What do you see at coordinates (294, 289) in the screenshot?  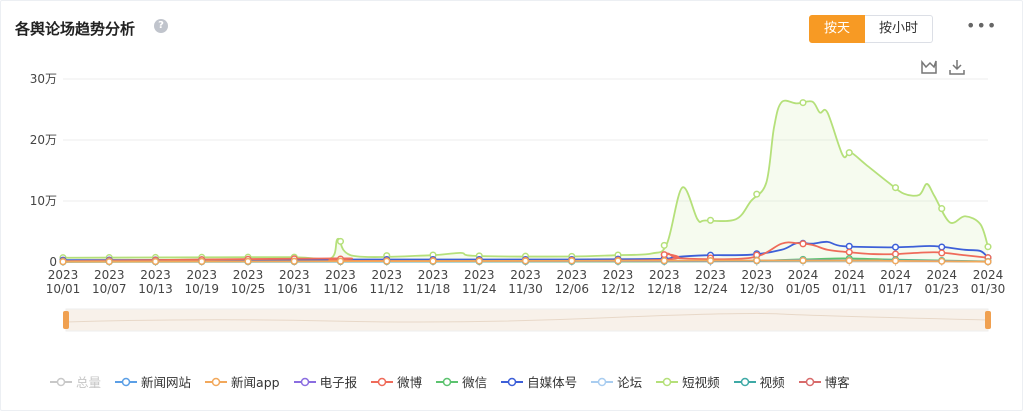 I see `x-tick-label: 10/31` at bounding box center [294, 289].